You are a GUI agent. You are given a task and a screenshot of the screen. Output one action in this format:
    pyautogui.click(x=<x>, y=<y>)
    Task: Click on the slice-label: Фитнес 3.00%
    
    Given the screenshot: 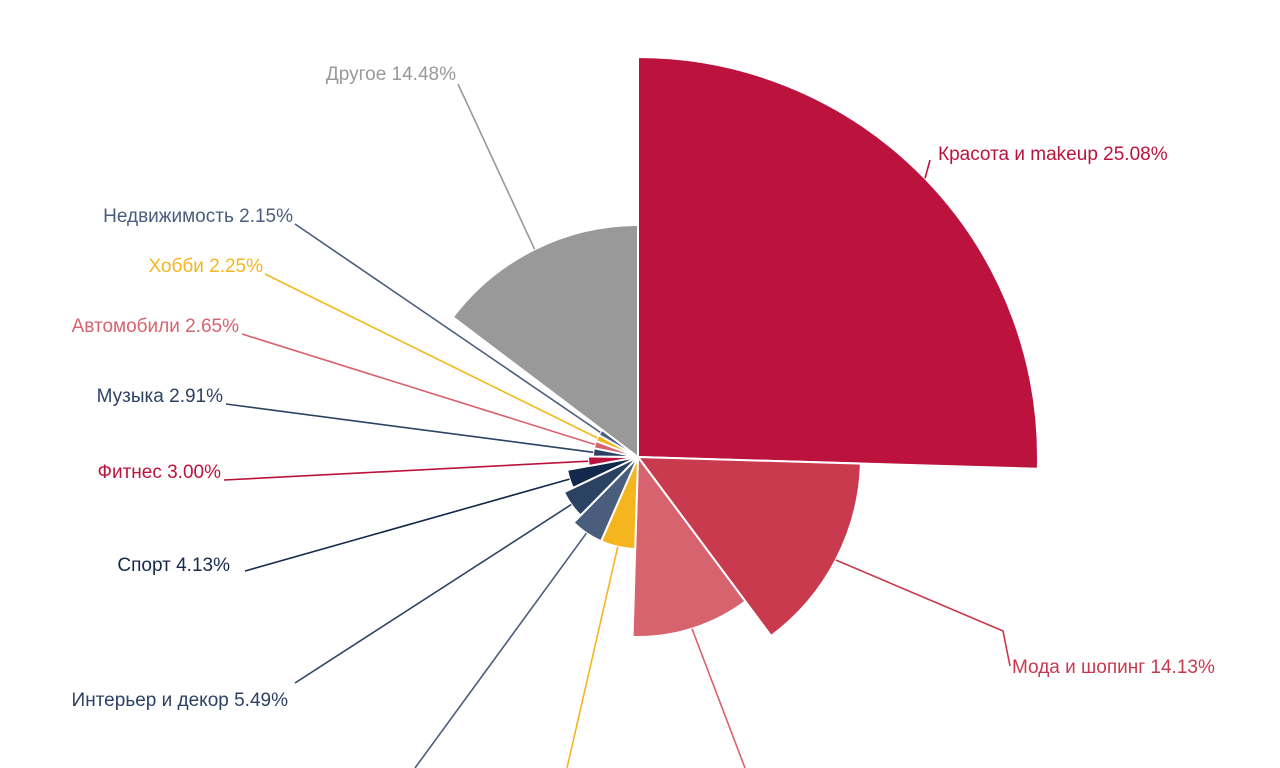 What is the action you would take?
    pyautogui.click(x=160, y=472)
    